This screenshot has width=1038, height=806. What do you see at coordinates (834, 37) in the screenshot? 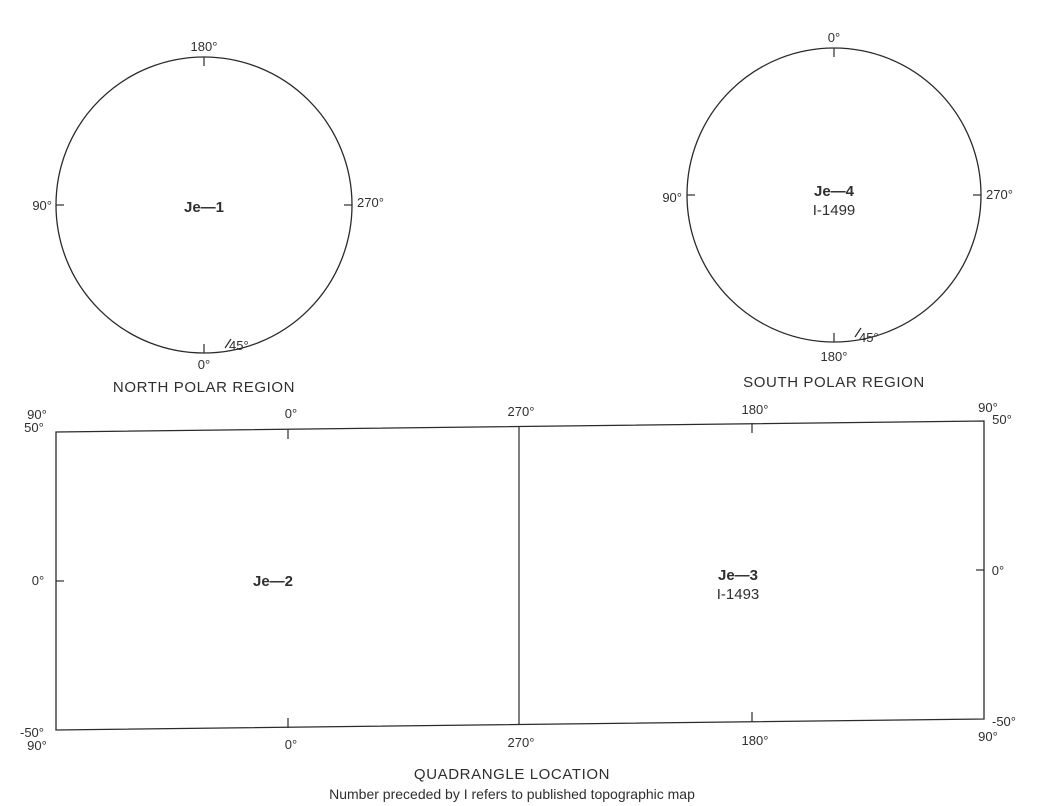
I see `south-polar-label-top: 0°` at bounding box center [834, 37].